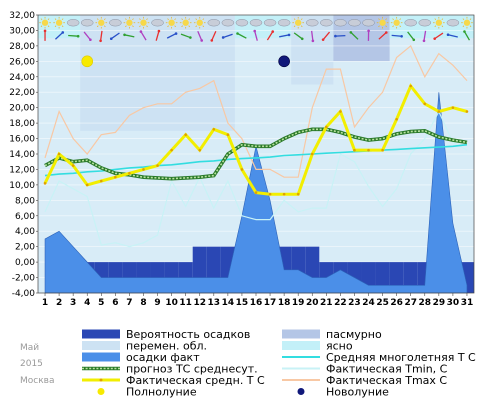  Describe the element at coordinates (357, 392) in the screenshot. I see `legend-label: Новолуние` at that location.